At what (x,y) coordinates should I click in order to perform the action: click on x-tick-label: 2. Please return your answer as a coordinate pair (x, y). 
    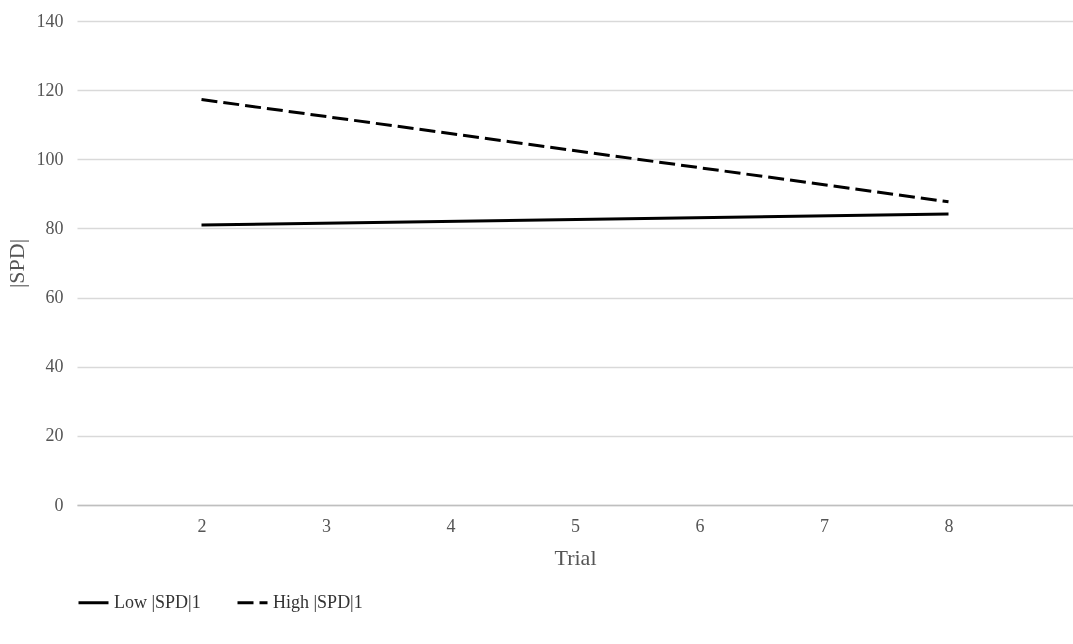
    Looking at the image, I should click on (202, 525).